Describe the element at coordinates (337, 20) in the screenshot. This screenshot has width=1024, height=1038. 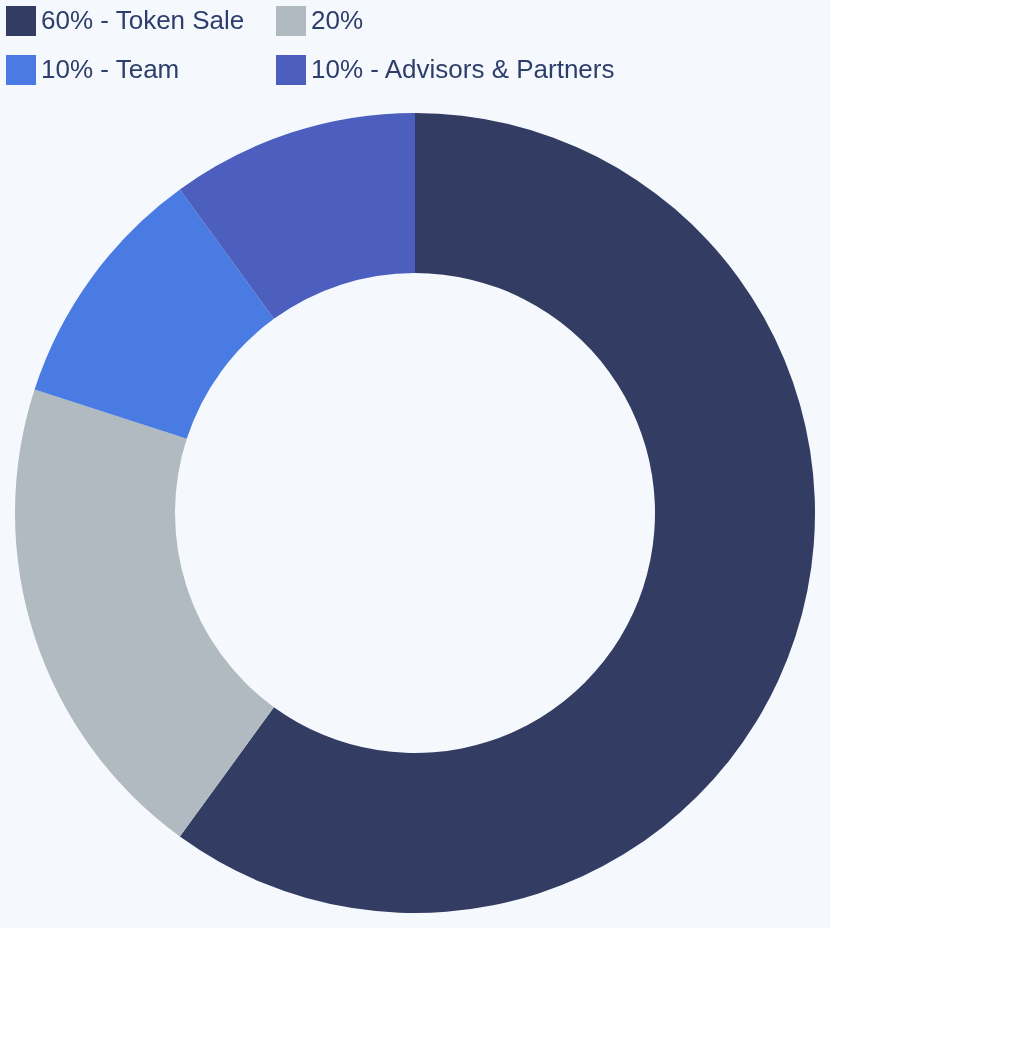
I see `legend-label: 20%` at that location.